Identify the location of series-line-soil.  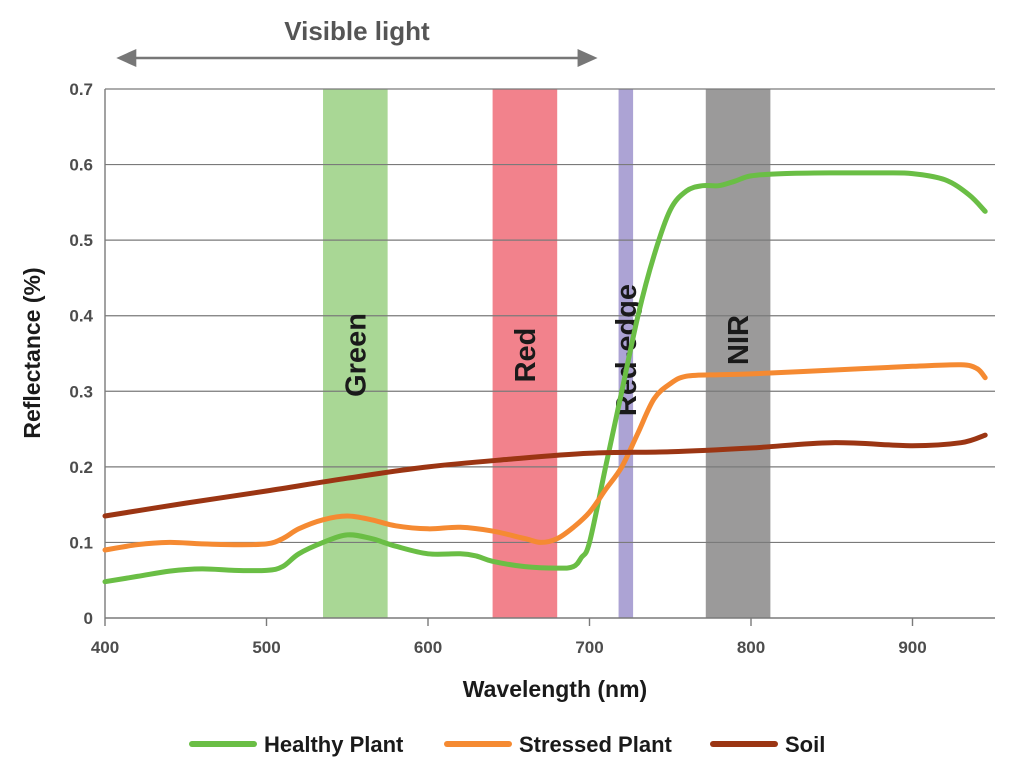
(545, 475).